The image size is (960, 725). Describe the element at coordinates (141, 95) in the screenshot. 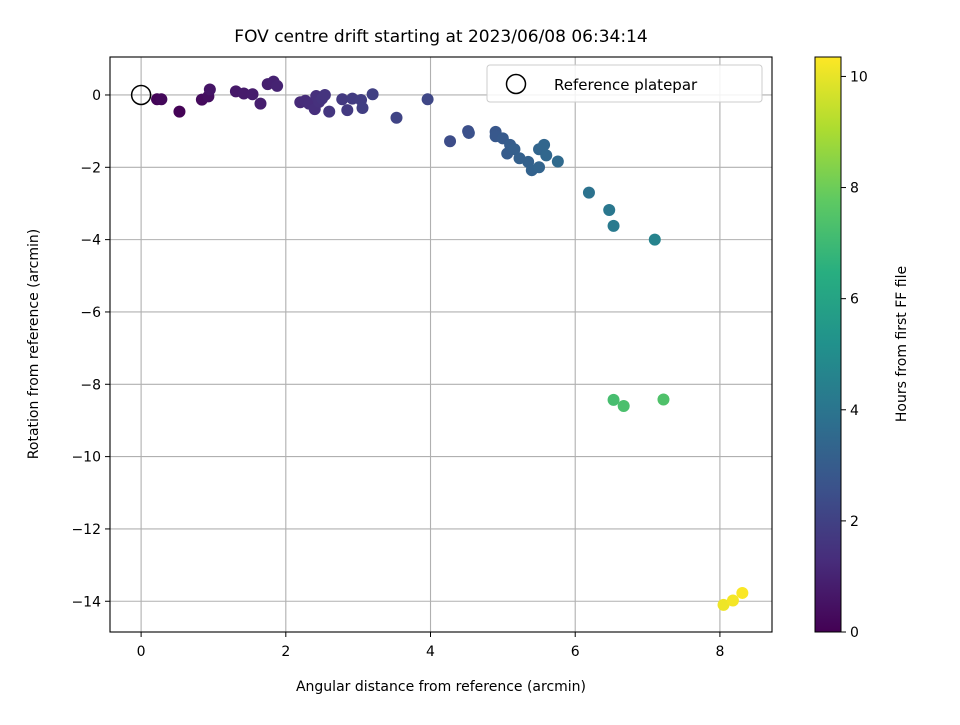

I see `reference-platepar-marker` at that location.